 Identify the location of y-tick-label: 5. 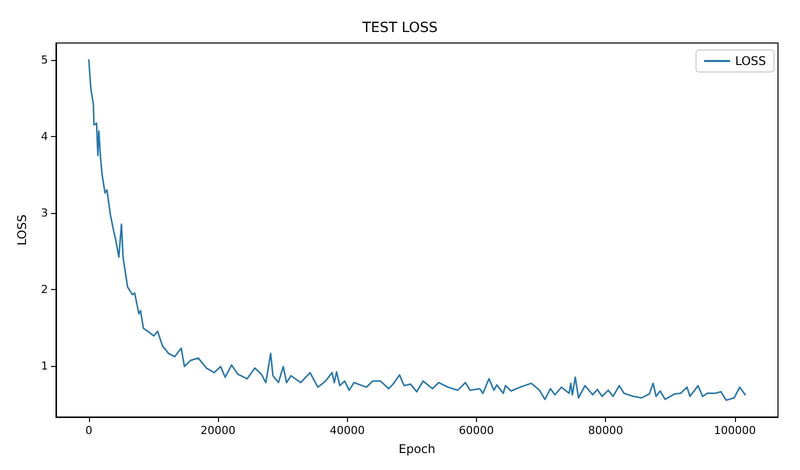
(44, 59).